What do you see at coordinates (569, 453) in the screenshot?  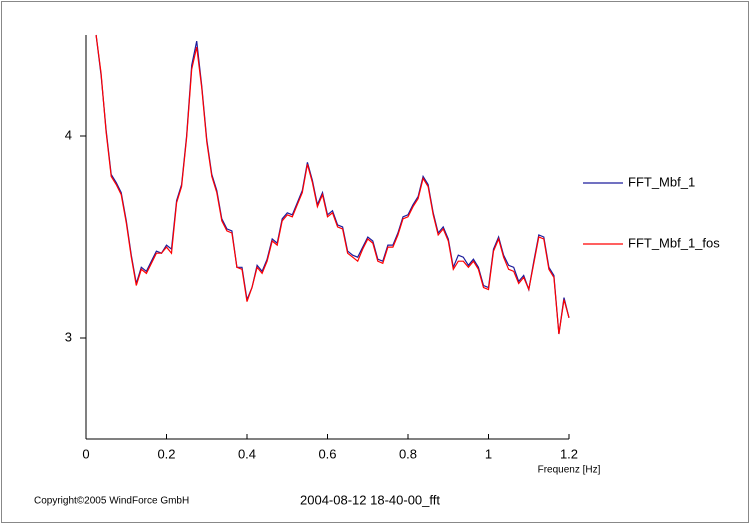 I see `x-tick-label: 1.2` at bounding box center [569, 453].